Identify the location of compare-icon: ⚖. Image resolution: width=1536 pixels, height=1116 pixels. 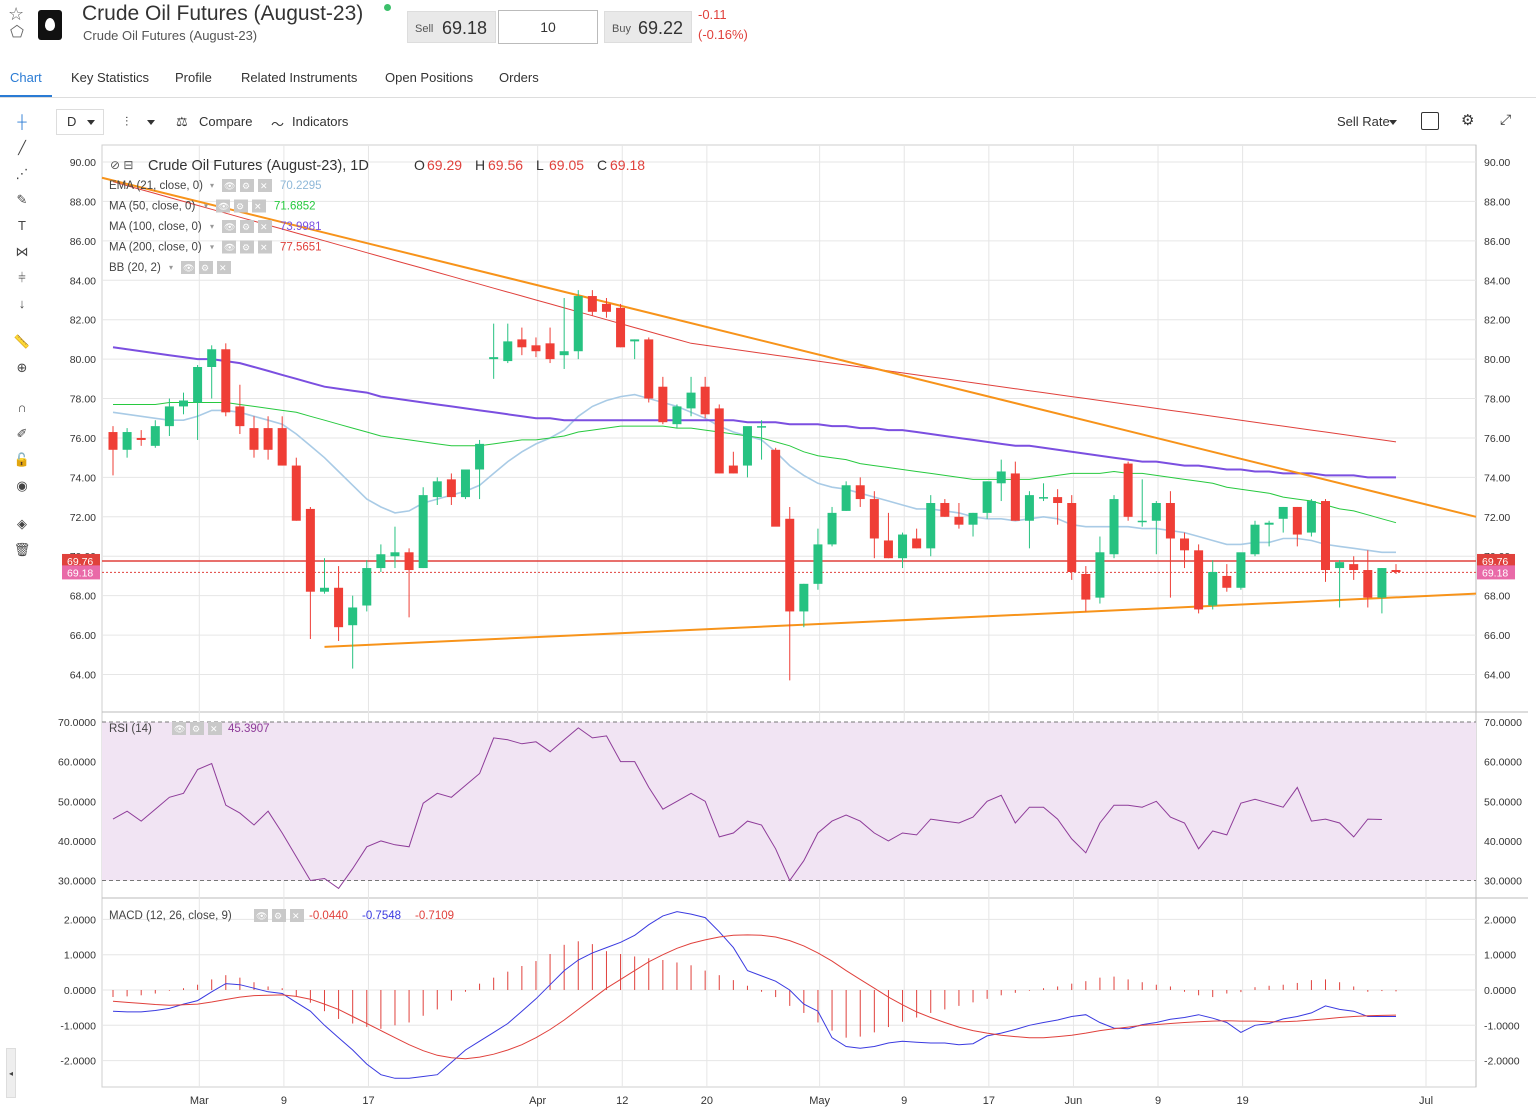
(182, 121).